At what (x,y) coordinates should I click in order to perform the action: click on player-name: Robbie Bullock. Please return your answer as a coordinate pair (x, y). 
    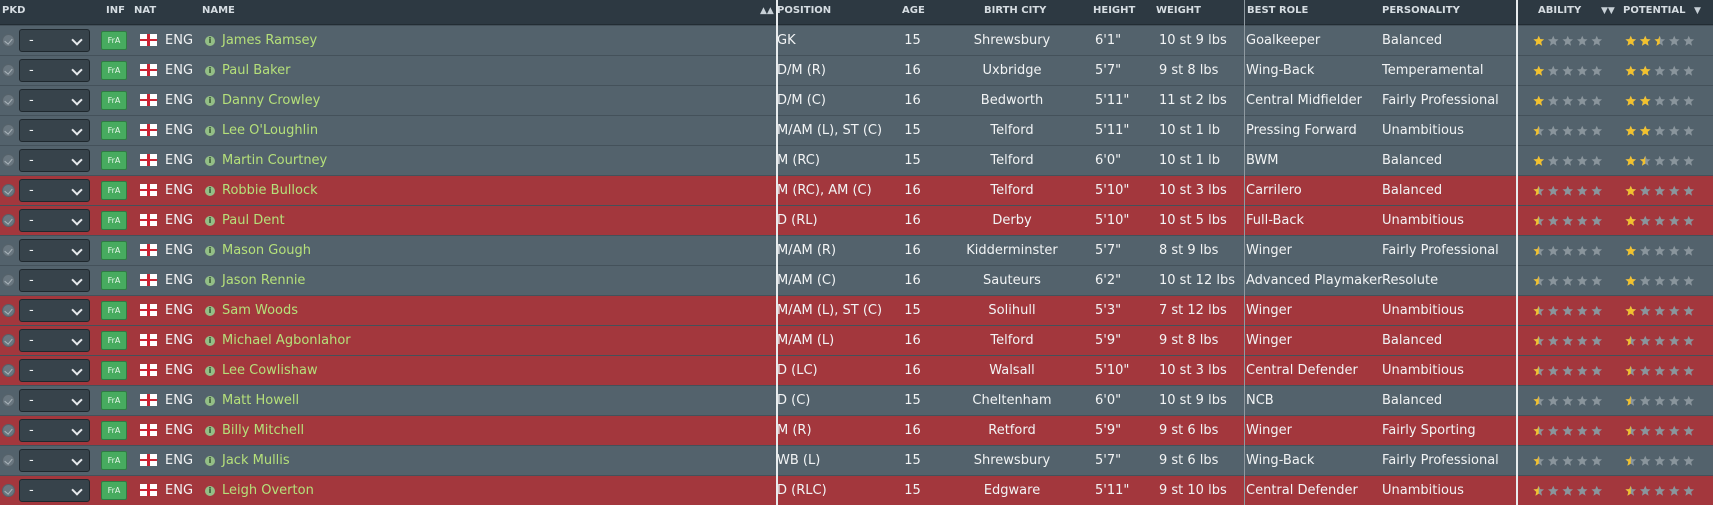
    Looking at the image, I should click on (270, 190).